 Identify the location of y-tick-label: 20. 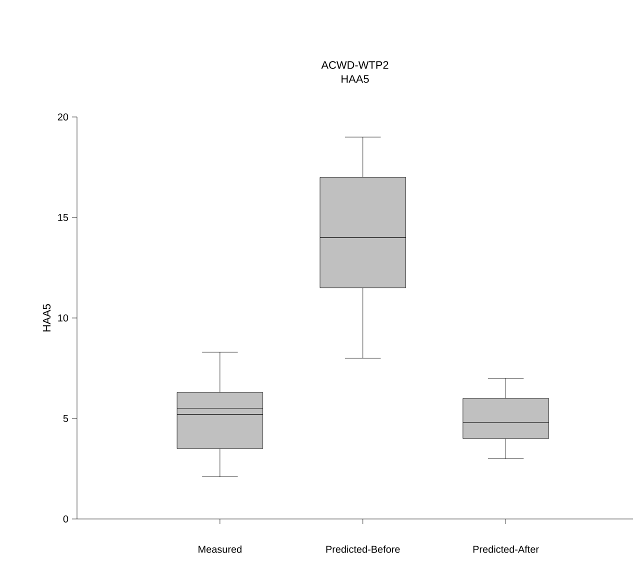
(63, 117).